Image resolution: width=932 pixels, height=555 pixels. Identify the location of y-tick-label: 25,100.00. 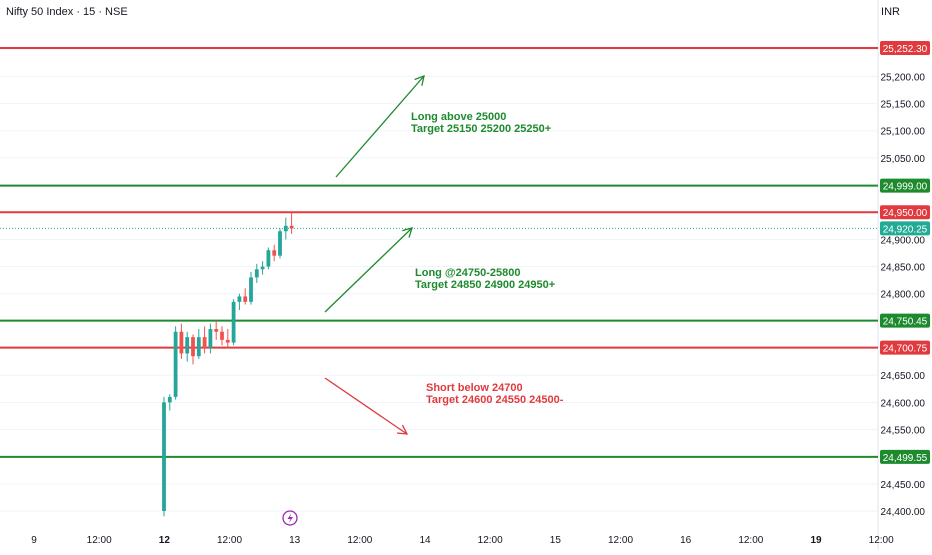
(903, 132).